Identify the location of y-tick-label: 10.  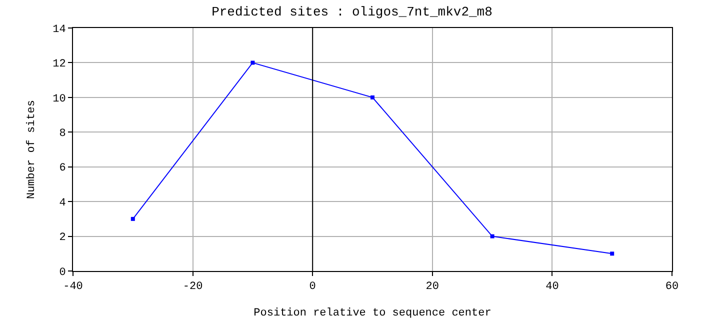
(59, 99).